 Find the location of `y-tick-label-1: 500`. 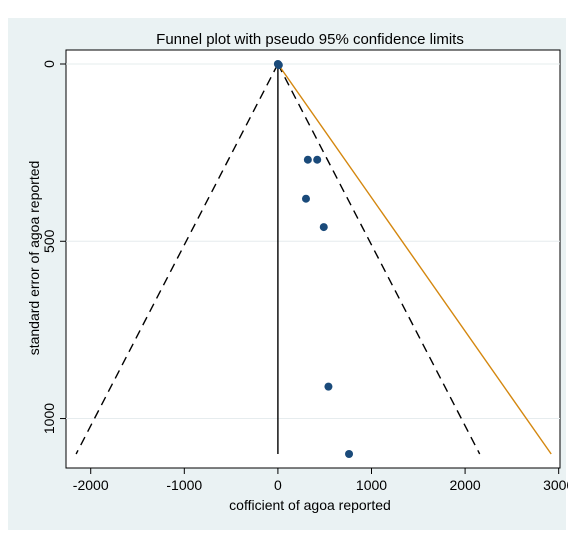

y-tick-label-1: 500 is located at coordinates (49, 241).